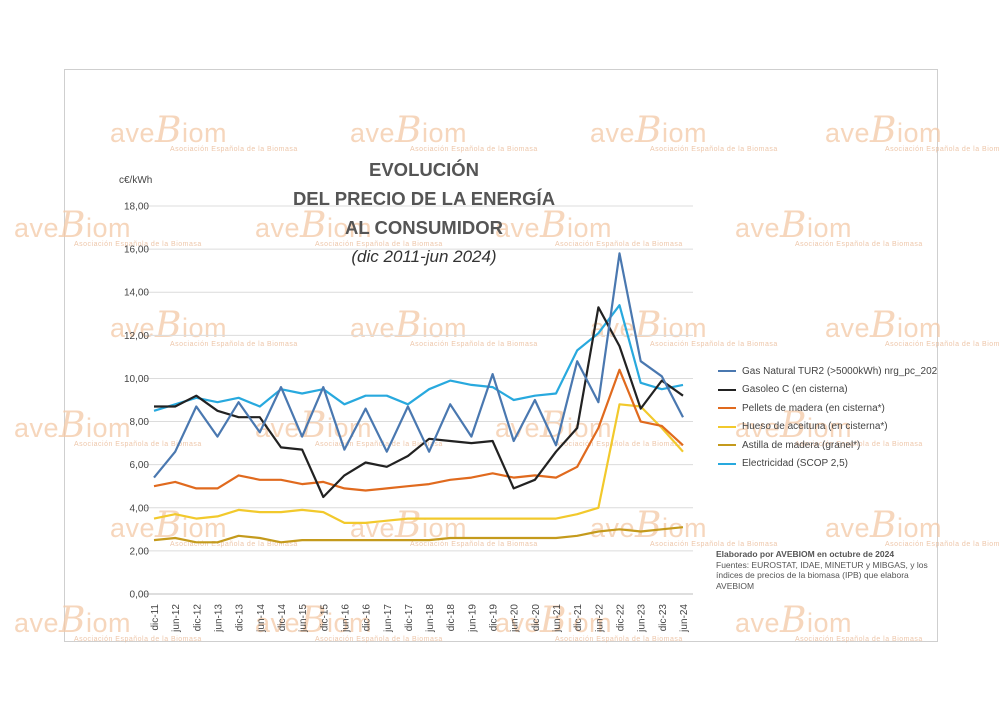 The image size is (1000, 707). What do you see at coordinates (240, 618) in the screenshot?
I see `x-tick-label: dic-13` at bounding box center [240, 618].